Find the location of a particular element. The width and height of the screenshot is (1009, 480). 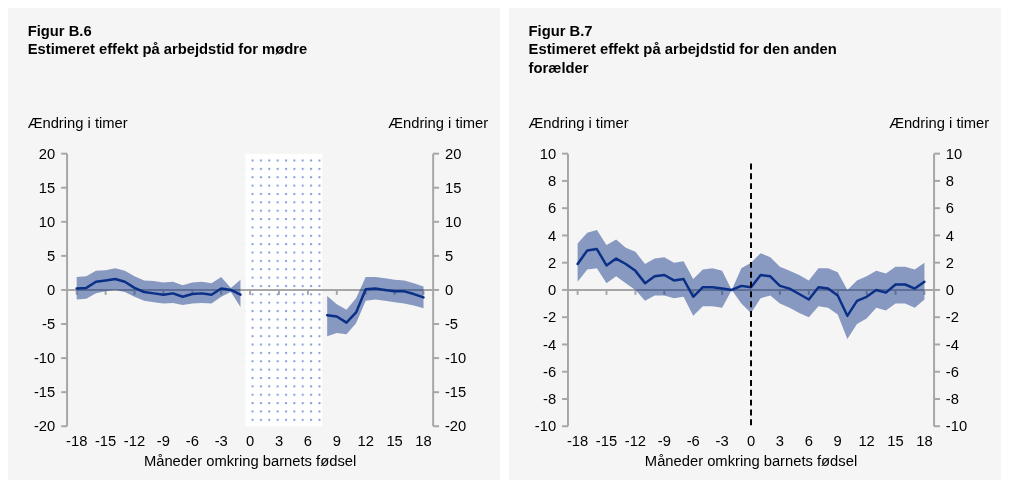

y-tick-label: 4 is located at coordinates (552, 235).